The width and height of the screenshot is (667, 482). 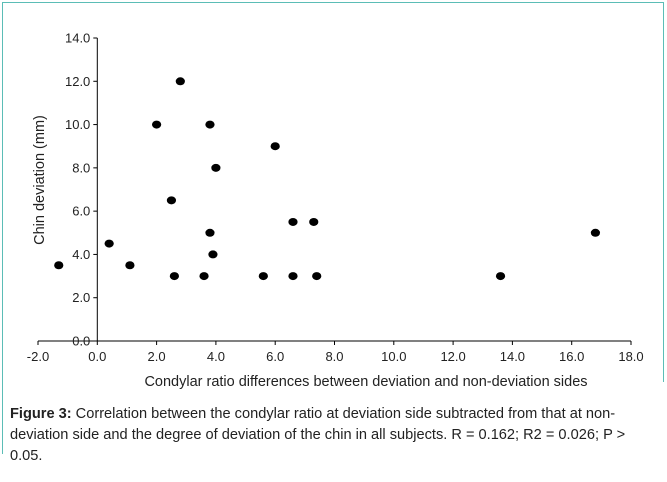 I want to click on x-tick-label: 12.0, so click(x=452, y=356).